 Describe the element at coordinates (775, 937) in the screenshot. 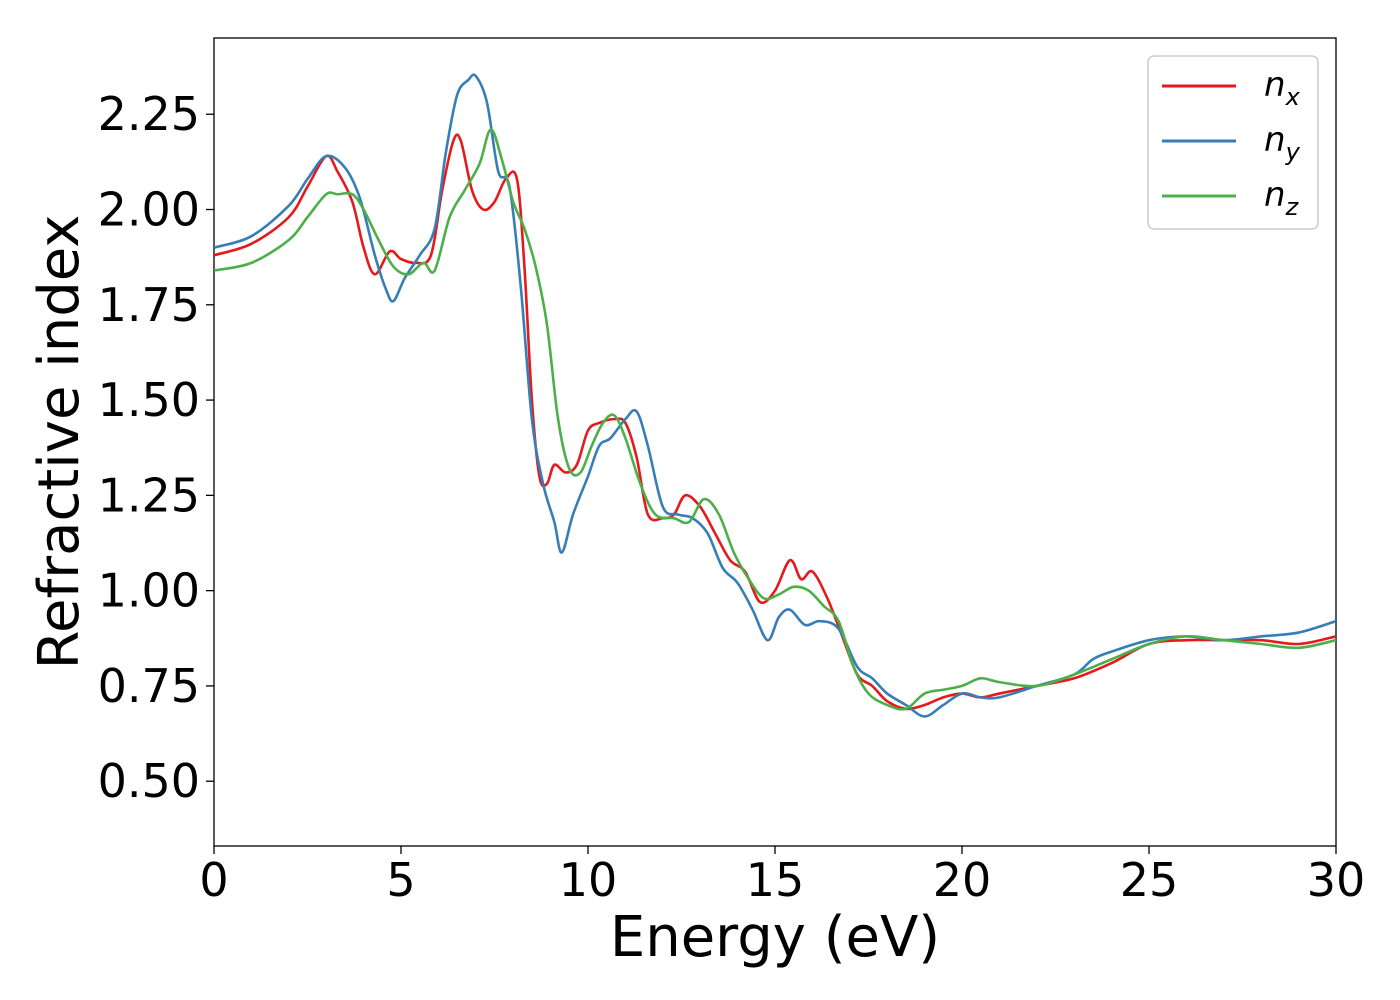

I see `x-axis-title: Energy (eV)` at that location.